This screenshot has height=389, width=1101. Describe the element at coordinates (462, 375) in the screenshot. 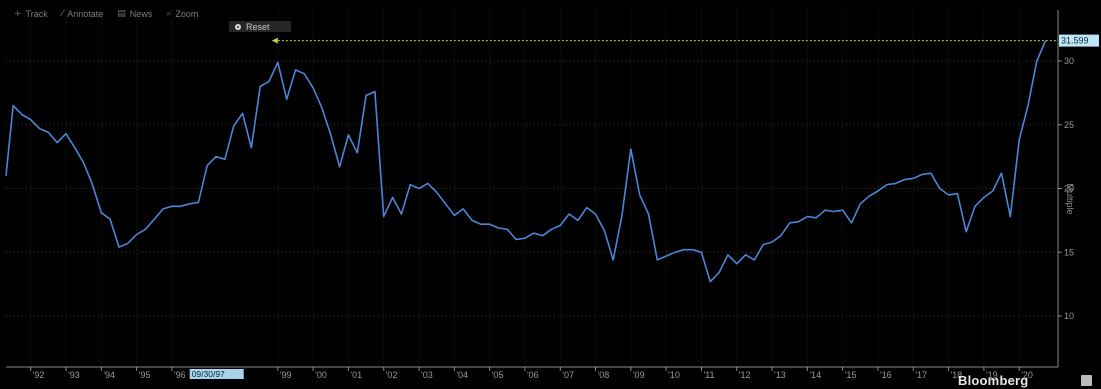

I see `x-tick-label: '04` at that location.